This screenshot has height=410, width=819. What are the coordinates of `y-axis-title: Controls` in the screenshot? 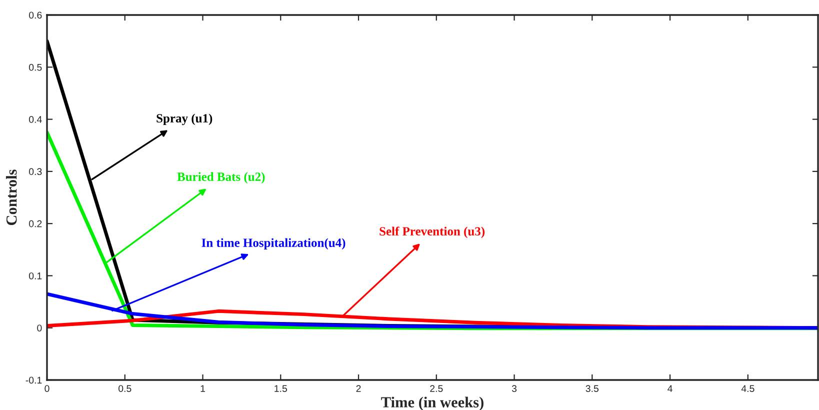 It's located at (11, 198).